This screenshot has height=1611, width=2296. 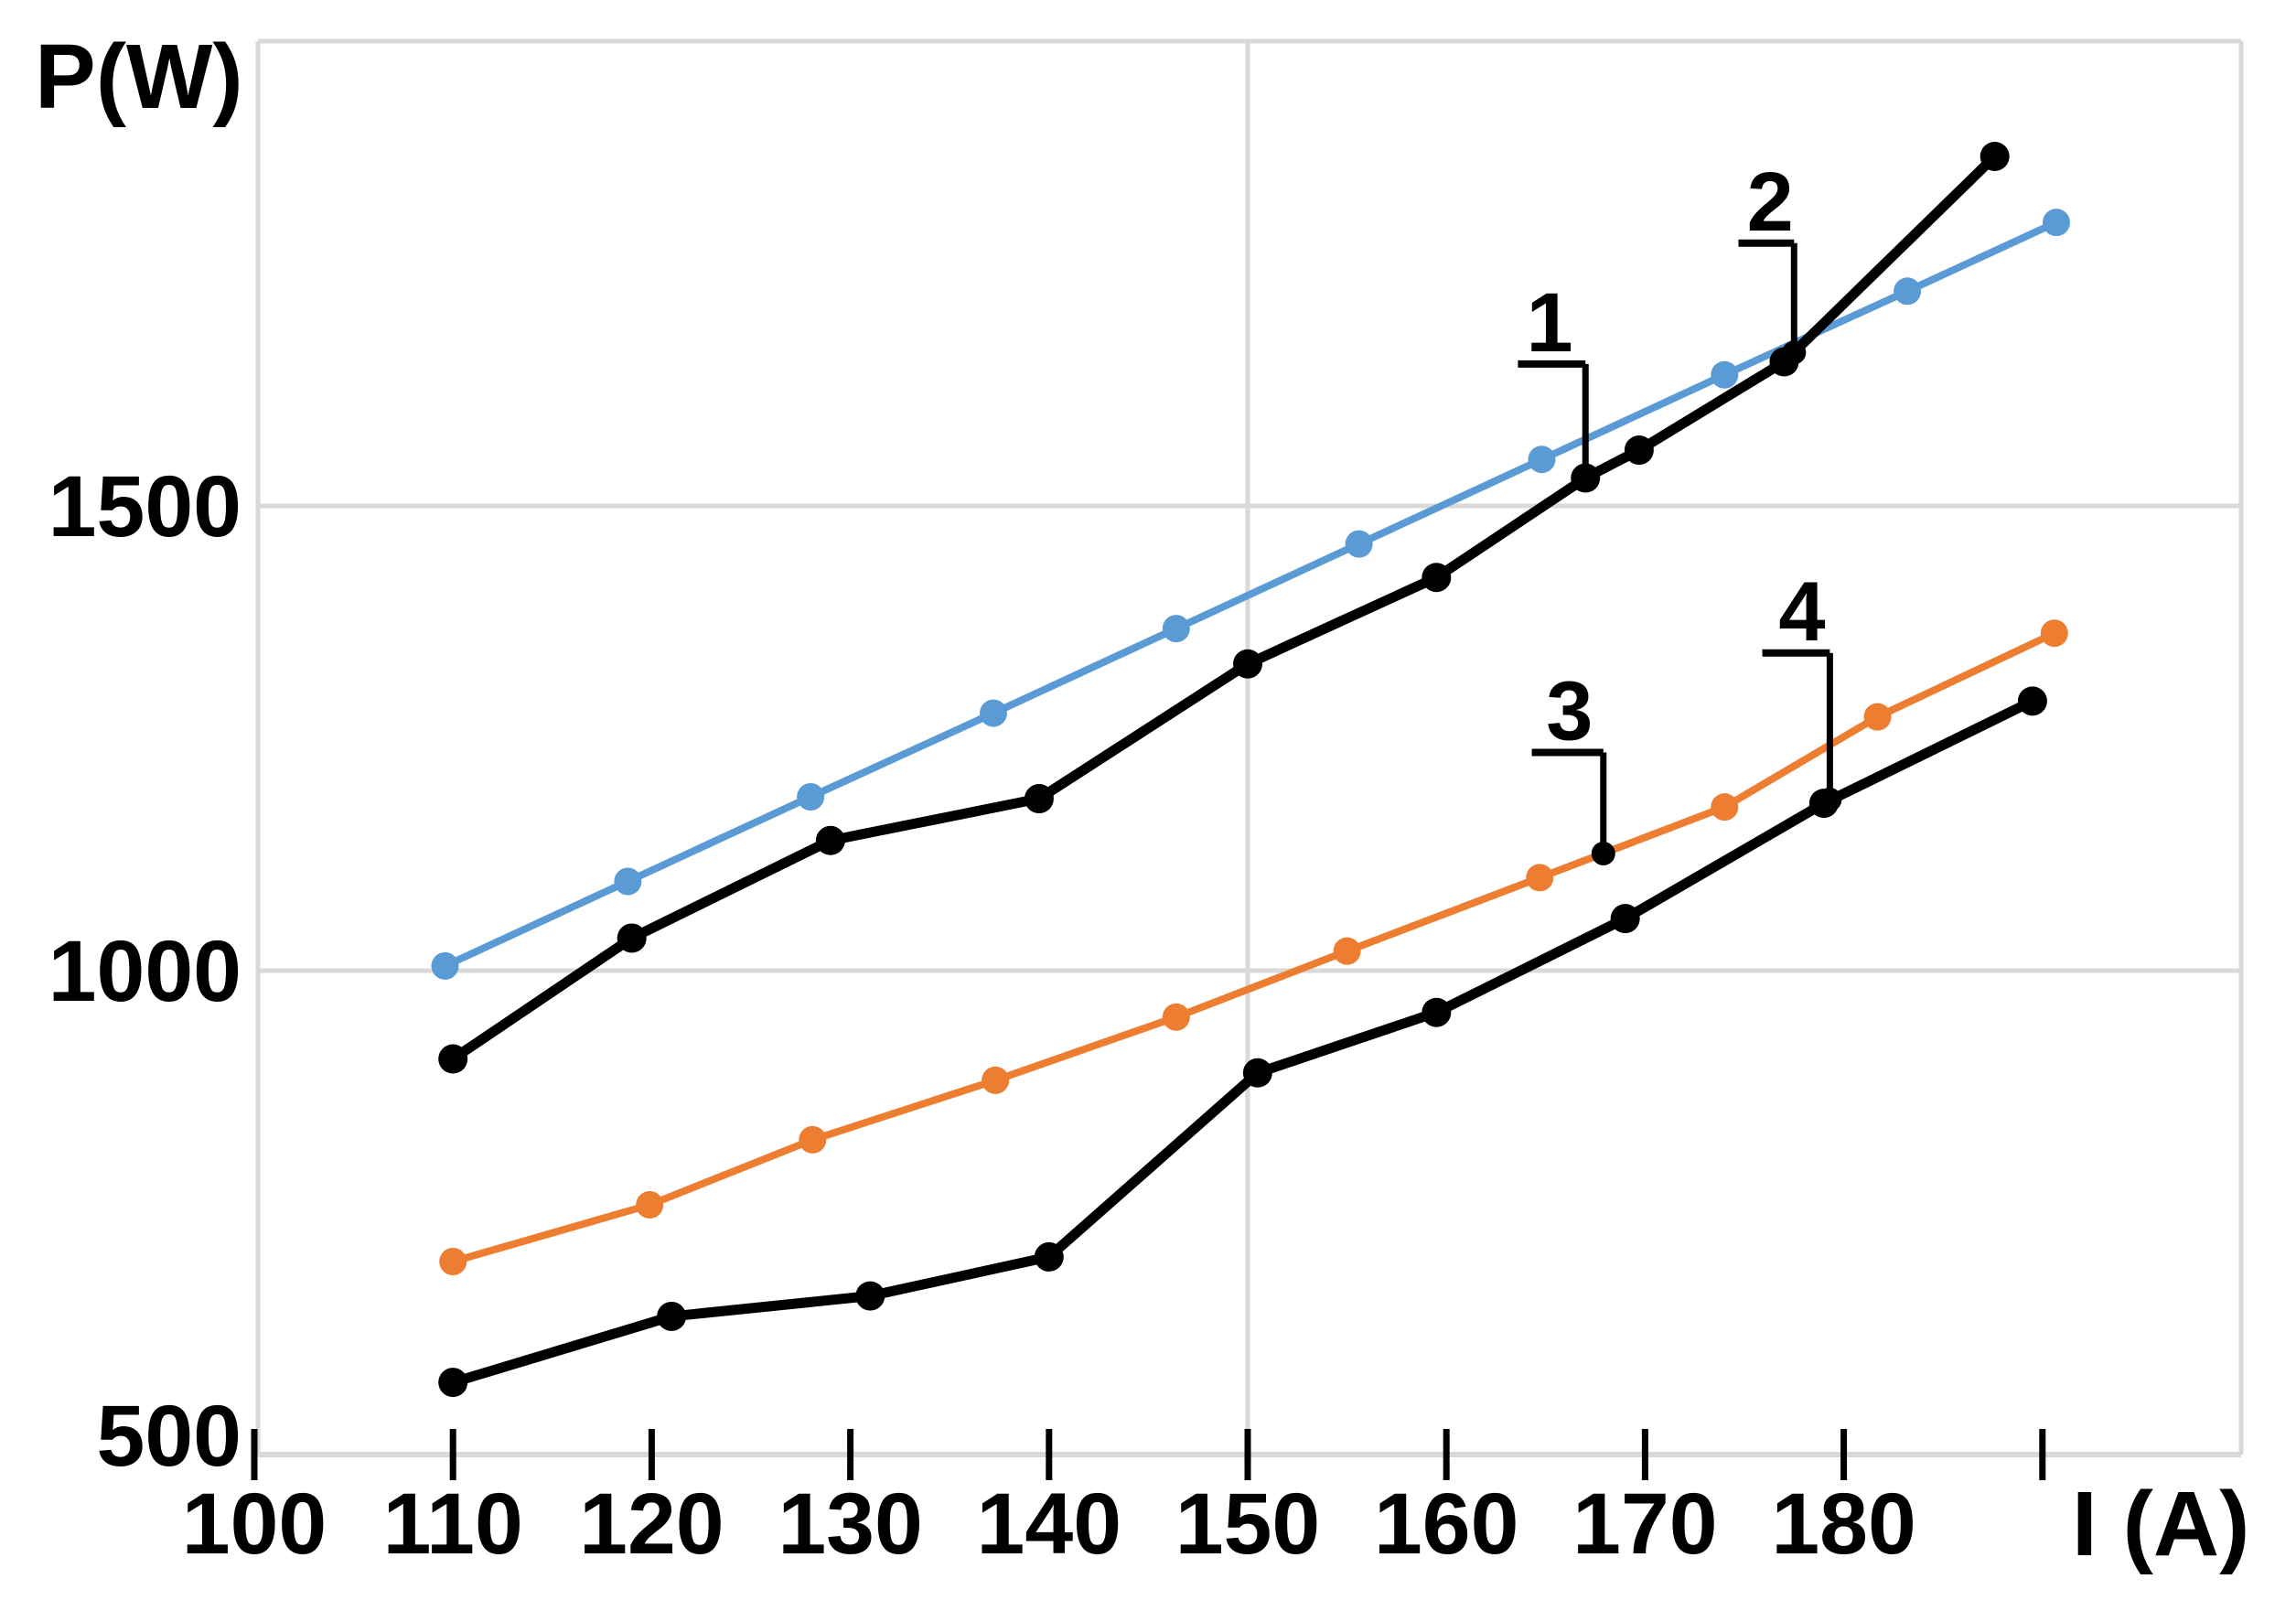 I want to click on y-tick-label-1000: 1000, so click(x=144, y=971).